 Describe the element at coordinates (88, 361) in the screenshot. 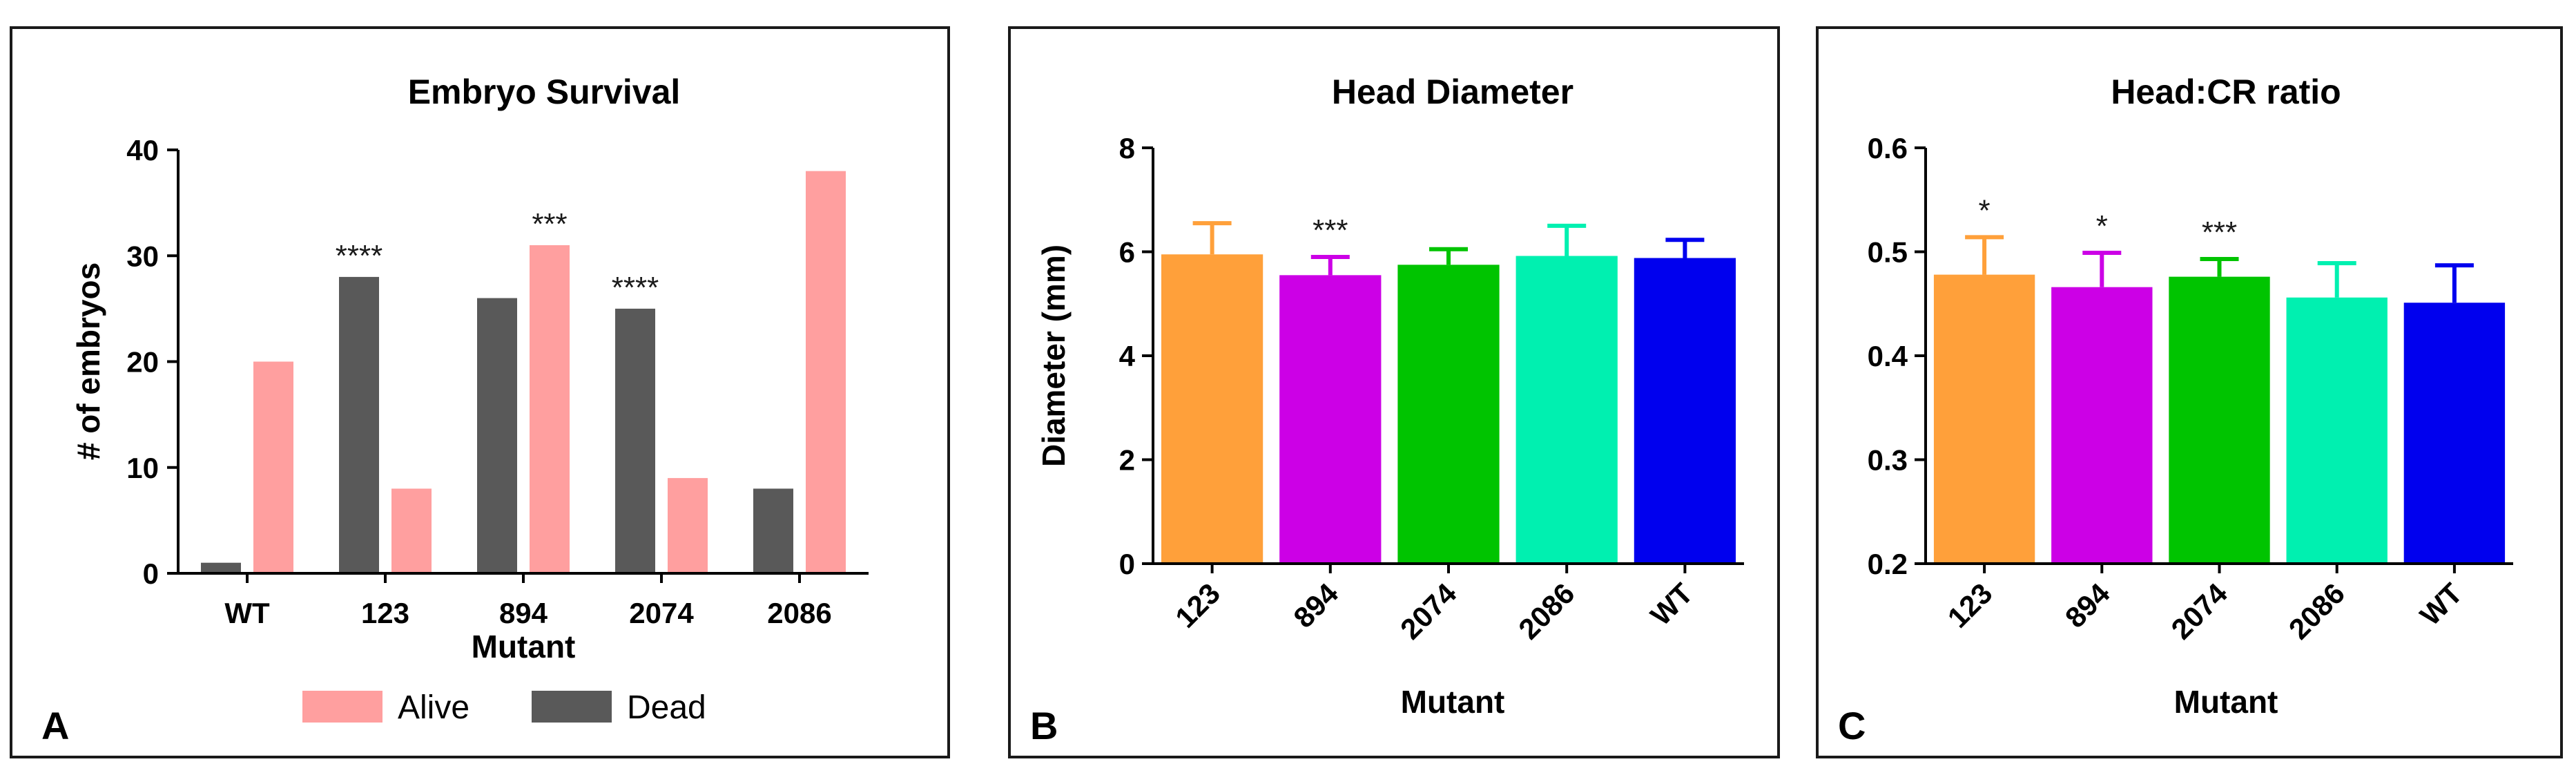

I see `y-axis-title: # of embryos` at that location.